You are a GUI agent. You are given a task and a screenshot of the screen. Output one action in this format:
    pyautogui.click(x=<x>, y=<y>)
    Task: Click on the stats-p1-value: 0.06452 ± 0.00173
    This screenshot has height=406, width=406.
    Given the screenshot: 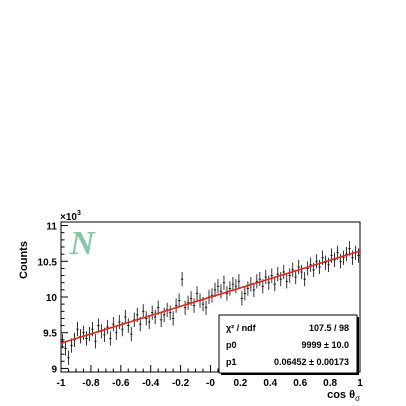 What is the action you would take?
    pyautogui.click(x=311, y=362)
    